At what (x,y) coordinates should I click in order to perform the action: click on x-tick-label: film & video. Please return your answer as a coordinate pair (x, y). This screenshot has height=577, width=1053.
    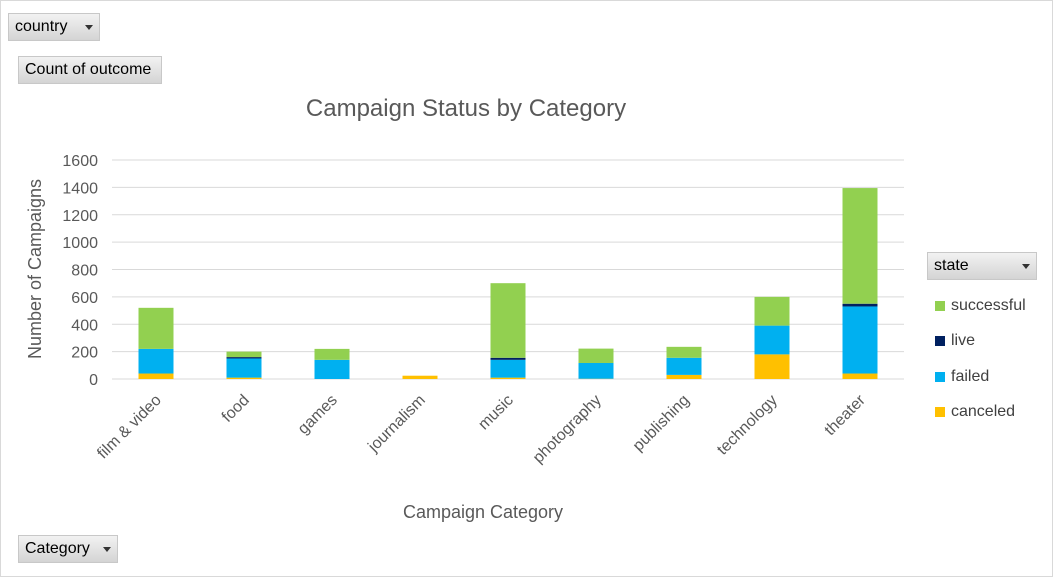
    Looking at the image, I should click on (129, 427).